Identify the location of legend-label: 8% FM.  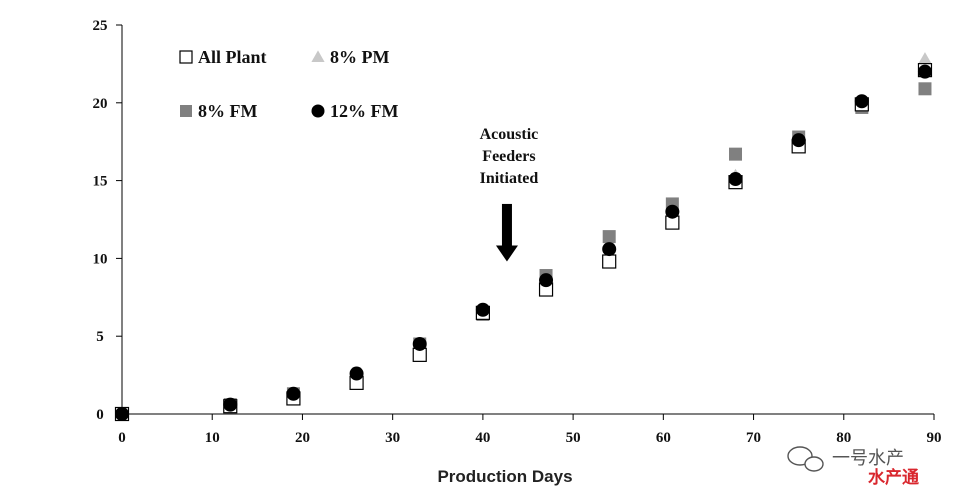
(227, 111).